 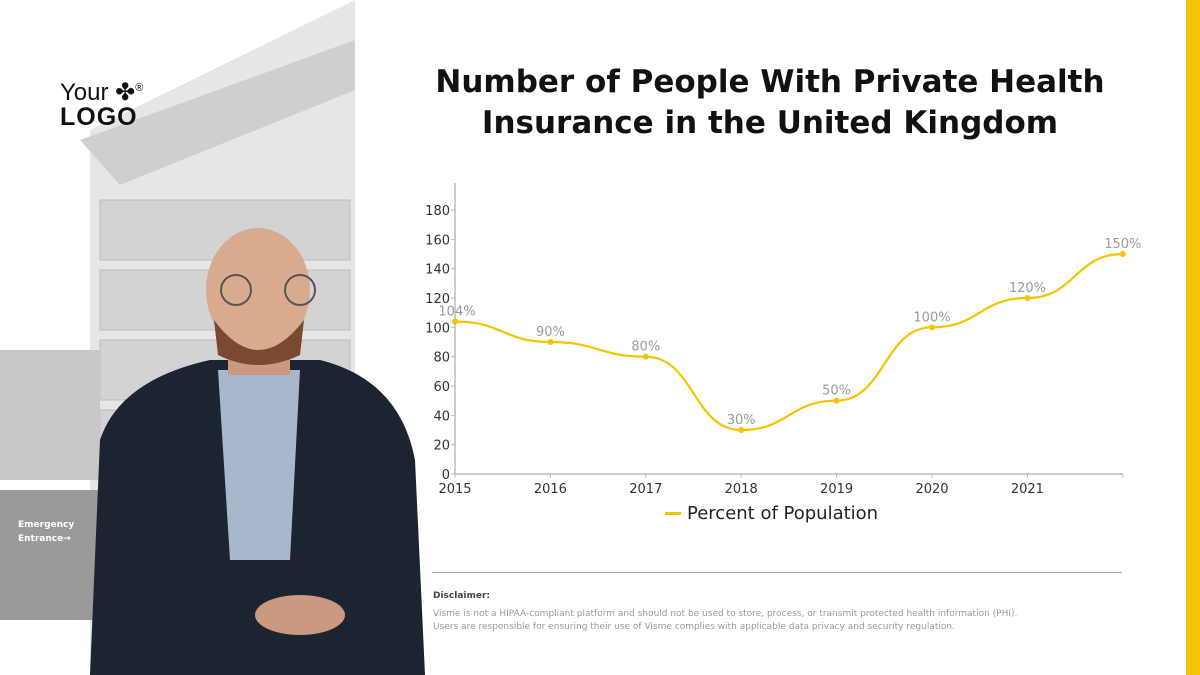 I want to click on legend-label: Percent of Population, so click(x=783, y=513).